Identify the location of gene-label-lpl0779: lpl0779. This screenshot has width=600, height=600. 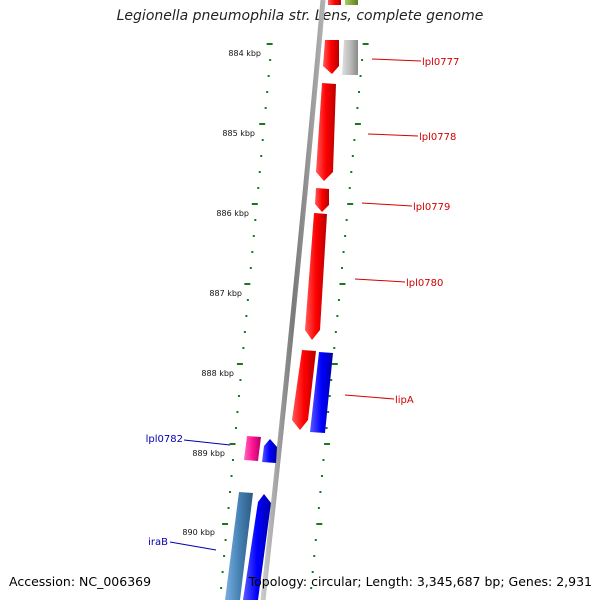
(431, 207).